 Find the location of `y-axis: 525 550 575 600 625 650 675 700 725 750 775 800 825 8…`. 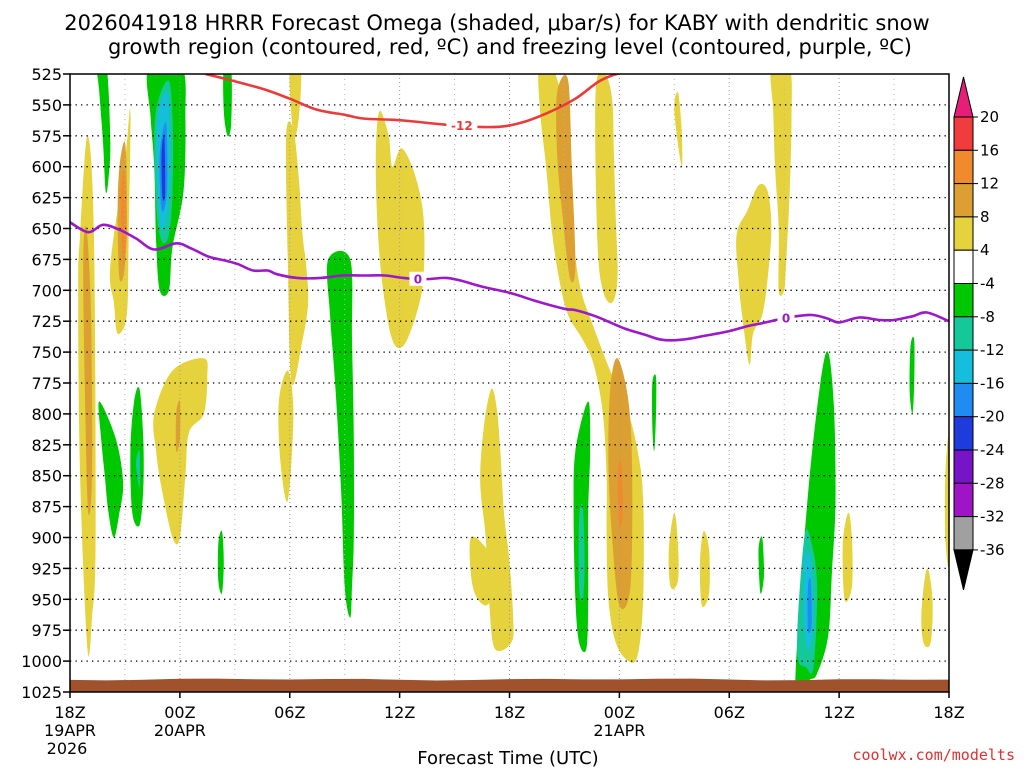

y-axis: 525 550 575 600 625 650 675 700 725 750 775 800 825 8… is located at coordinates (45, 383).